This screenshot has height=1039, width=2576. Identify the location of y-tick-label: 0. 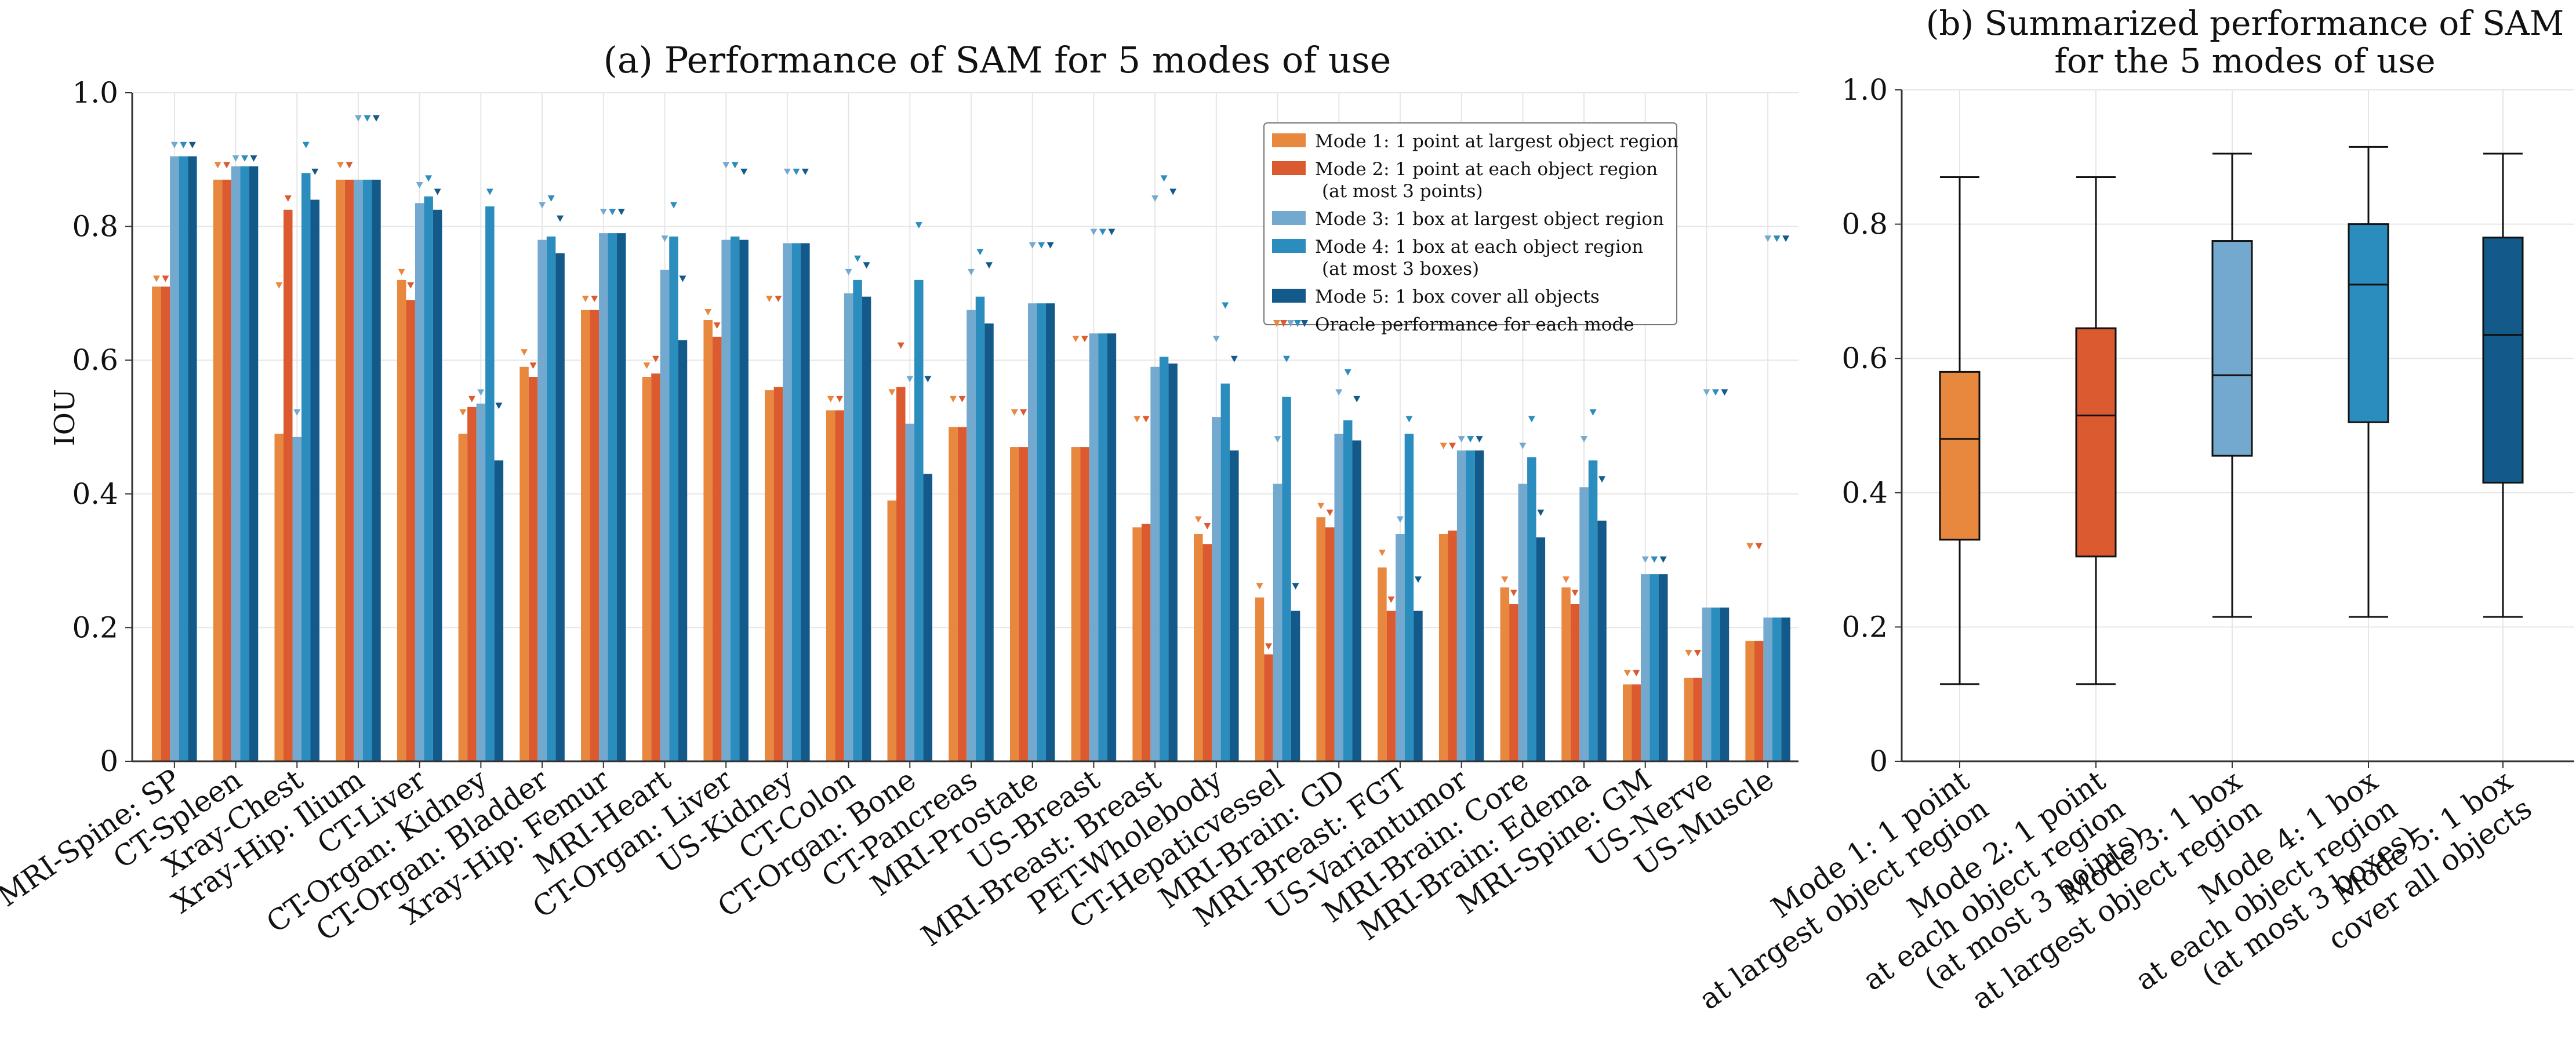
(109, 761).